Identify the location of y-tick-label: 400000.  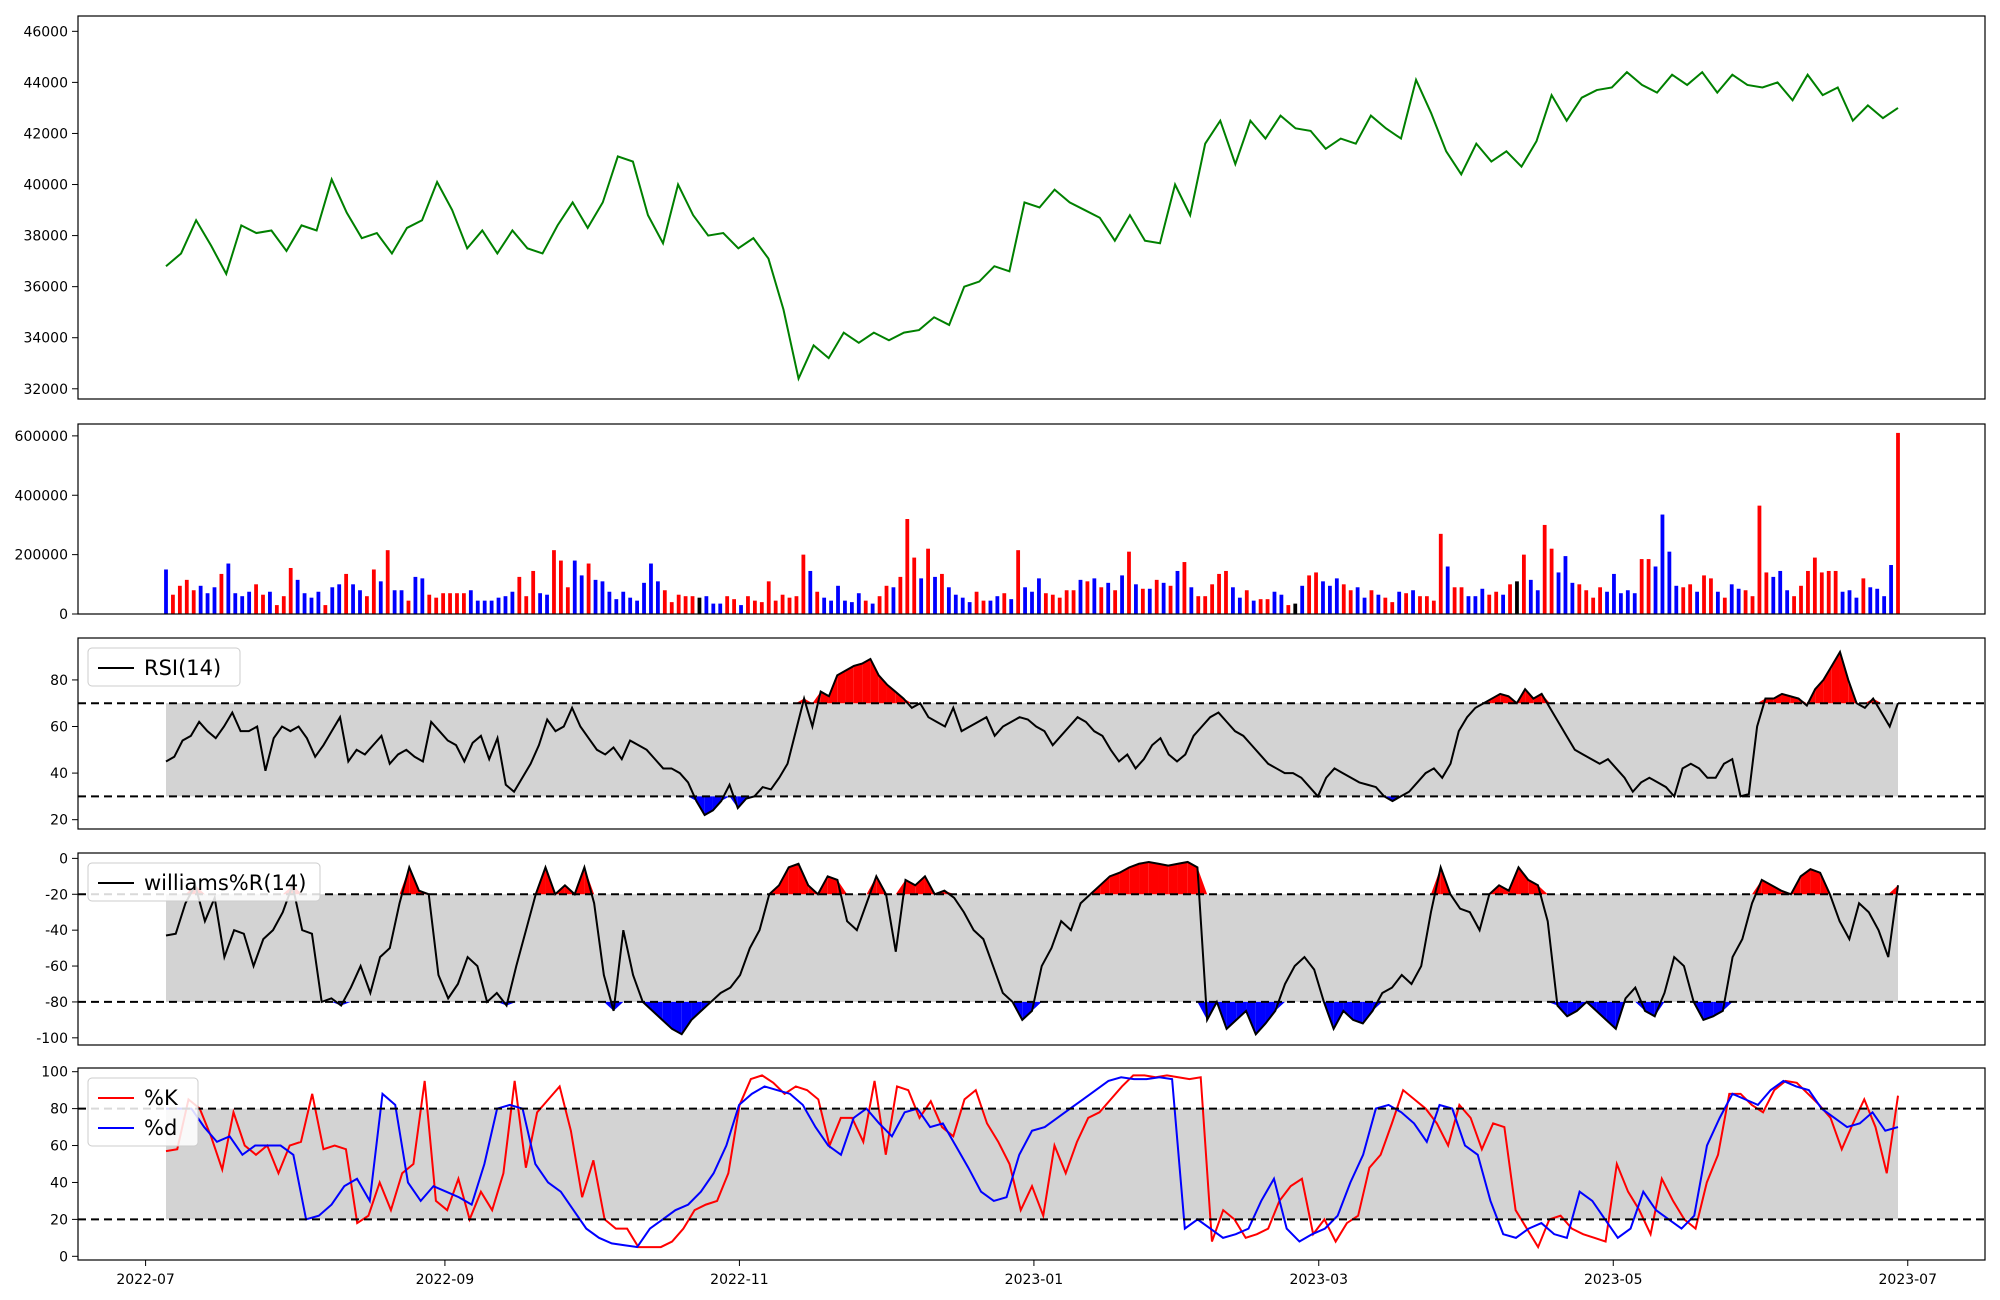
(41, 496).